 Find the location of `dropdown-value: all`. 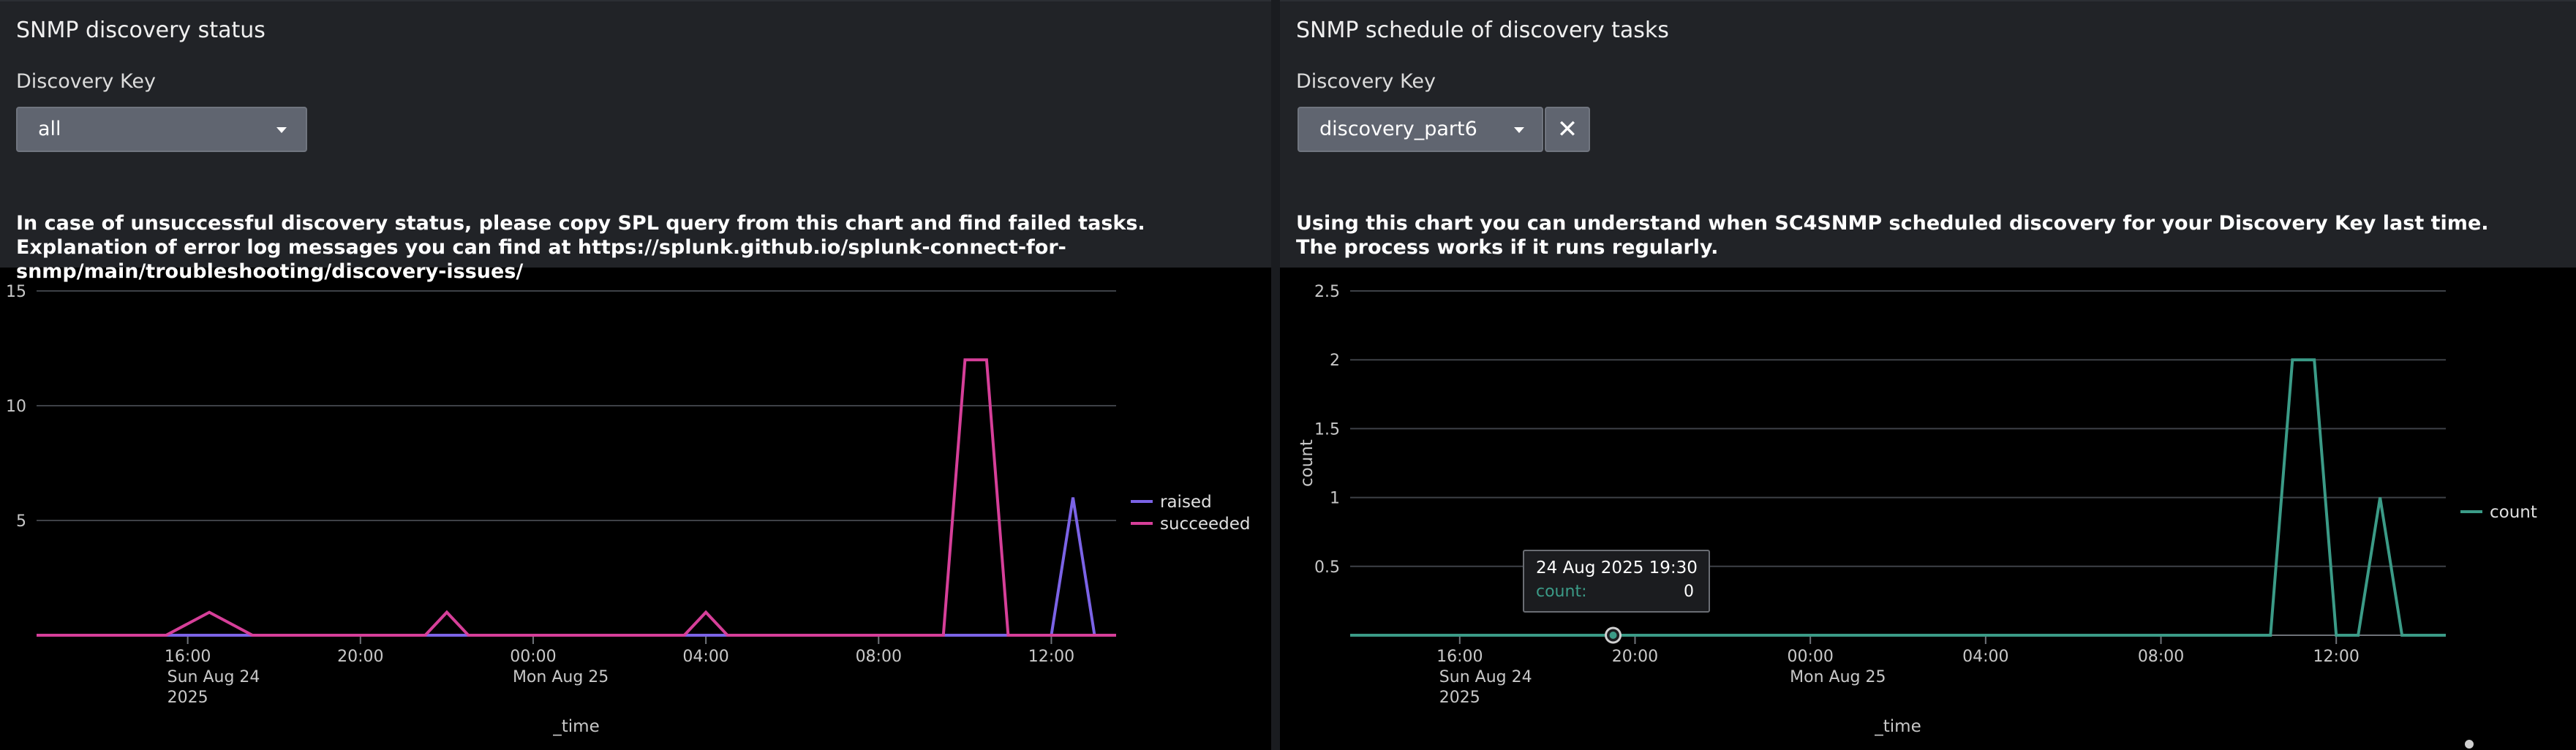

dropdown-value: all is located at coordinates (49, 129).